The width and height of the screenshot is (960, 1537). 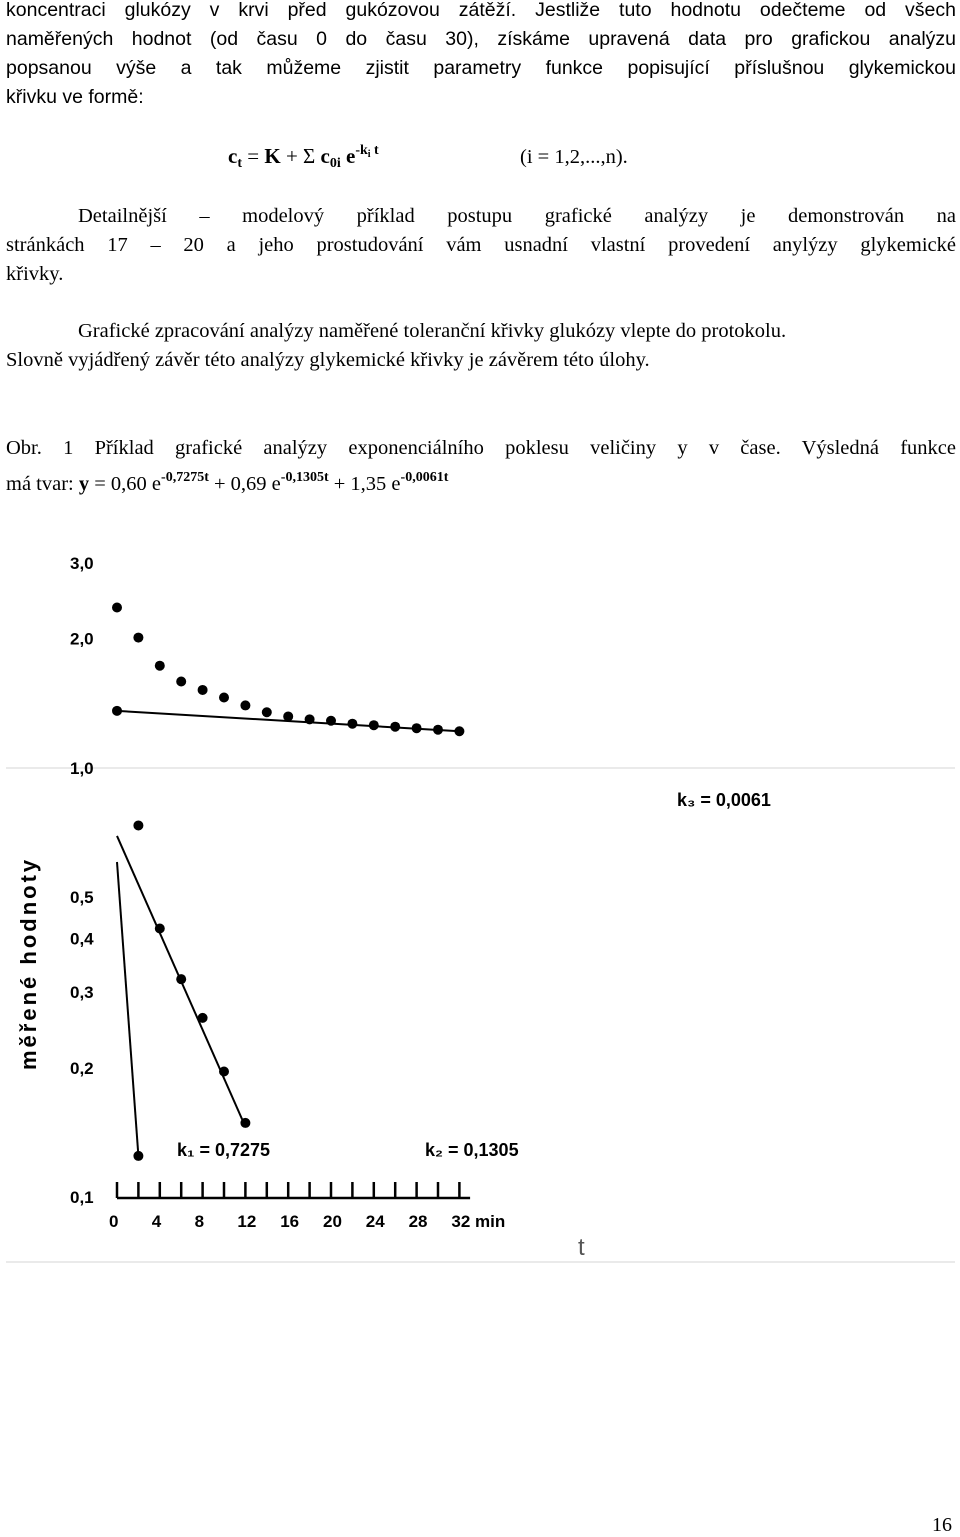 I want to click on formula-k: K, so click(x=272, y=156).